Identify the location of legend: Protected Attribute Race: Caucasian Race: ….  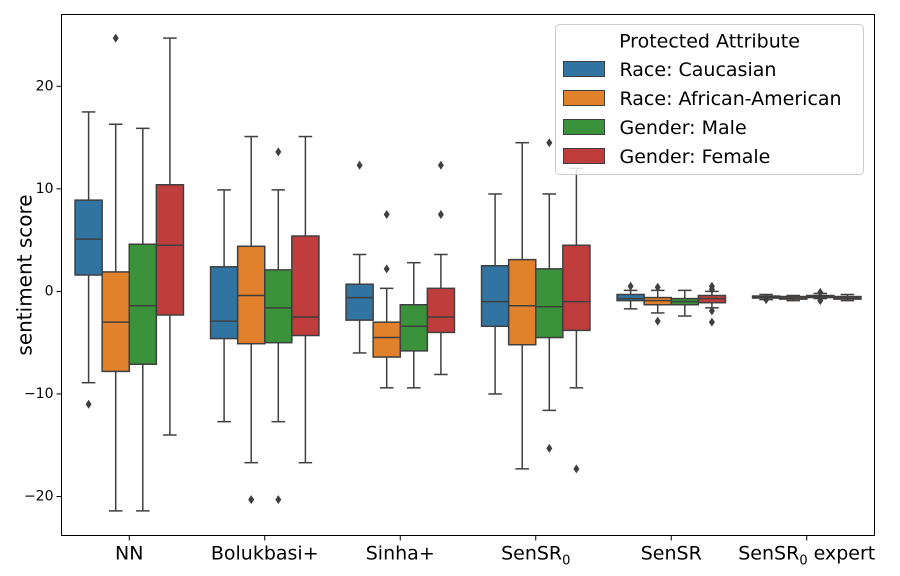
(709, 99).